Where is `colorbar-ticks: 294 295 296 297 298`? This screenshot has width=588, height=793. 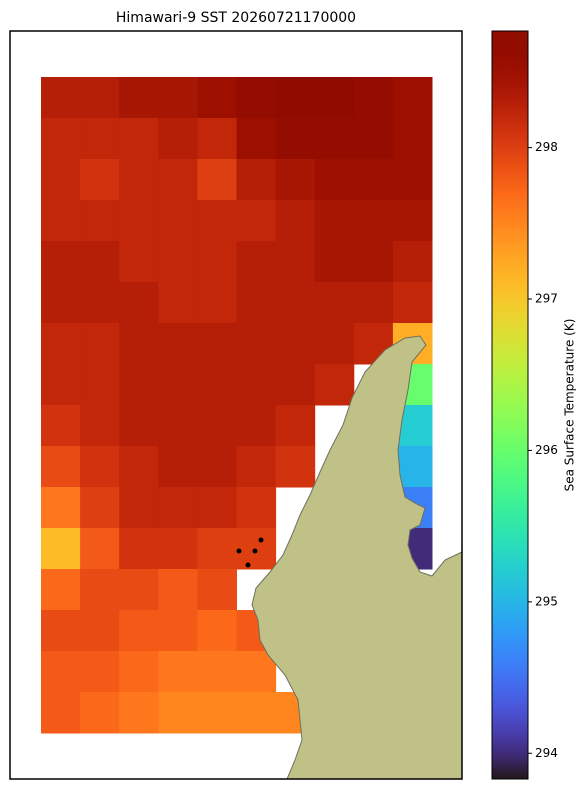
colorbar-ticks: 294 295 296 297 298 is located at coordinates (543, 450).